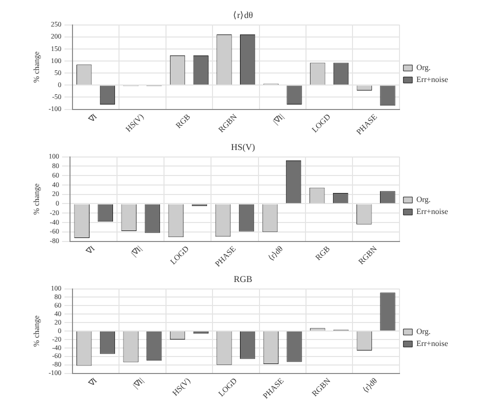  What do you see at coordinates (243, 15) in the screenshot?
I see `chart-title: ⟨r⟩dθ` at bounding box center [243, 15].